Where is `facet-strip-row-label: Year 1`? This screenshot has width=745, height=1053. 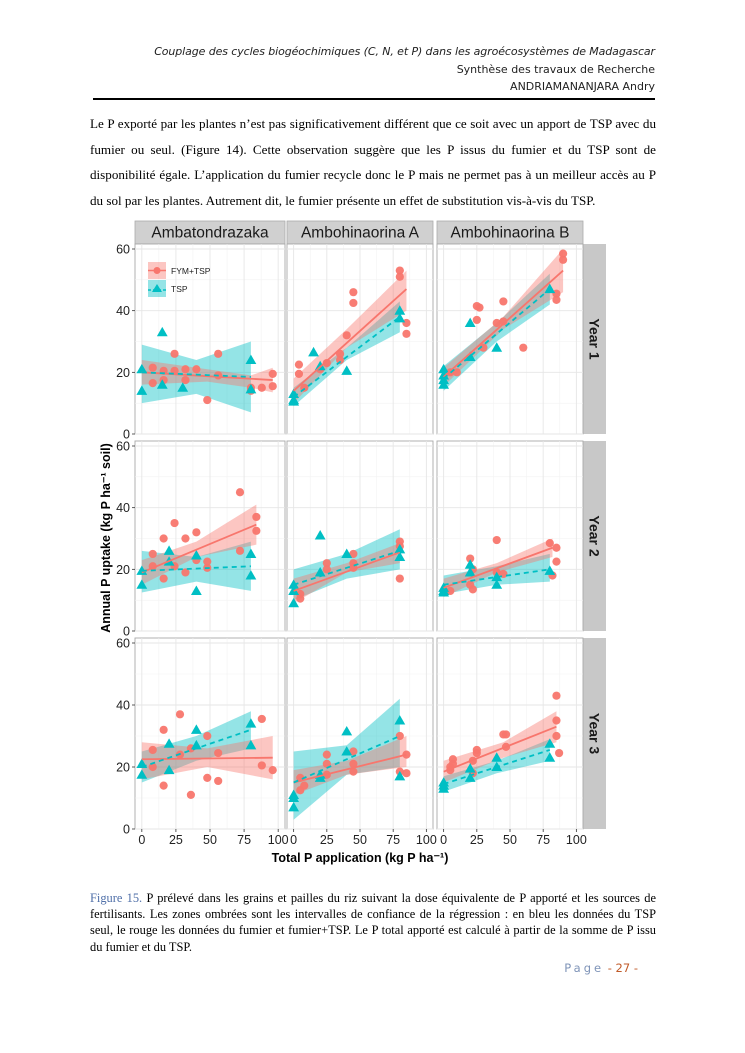
facet-strip-row-label: Year 1 is located at coordinates (595, 338).